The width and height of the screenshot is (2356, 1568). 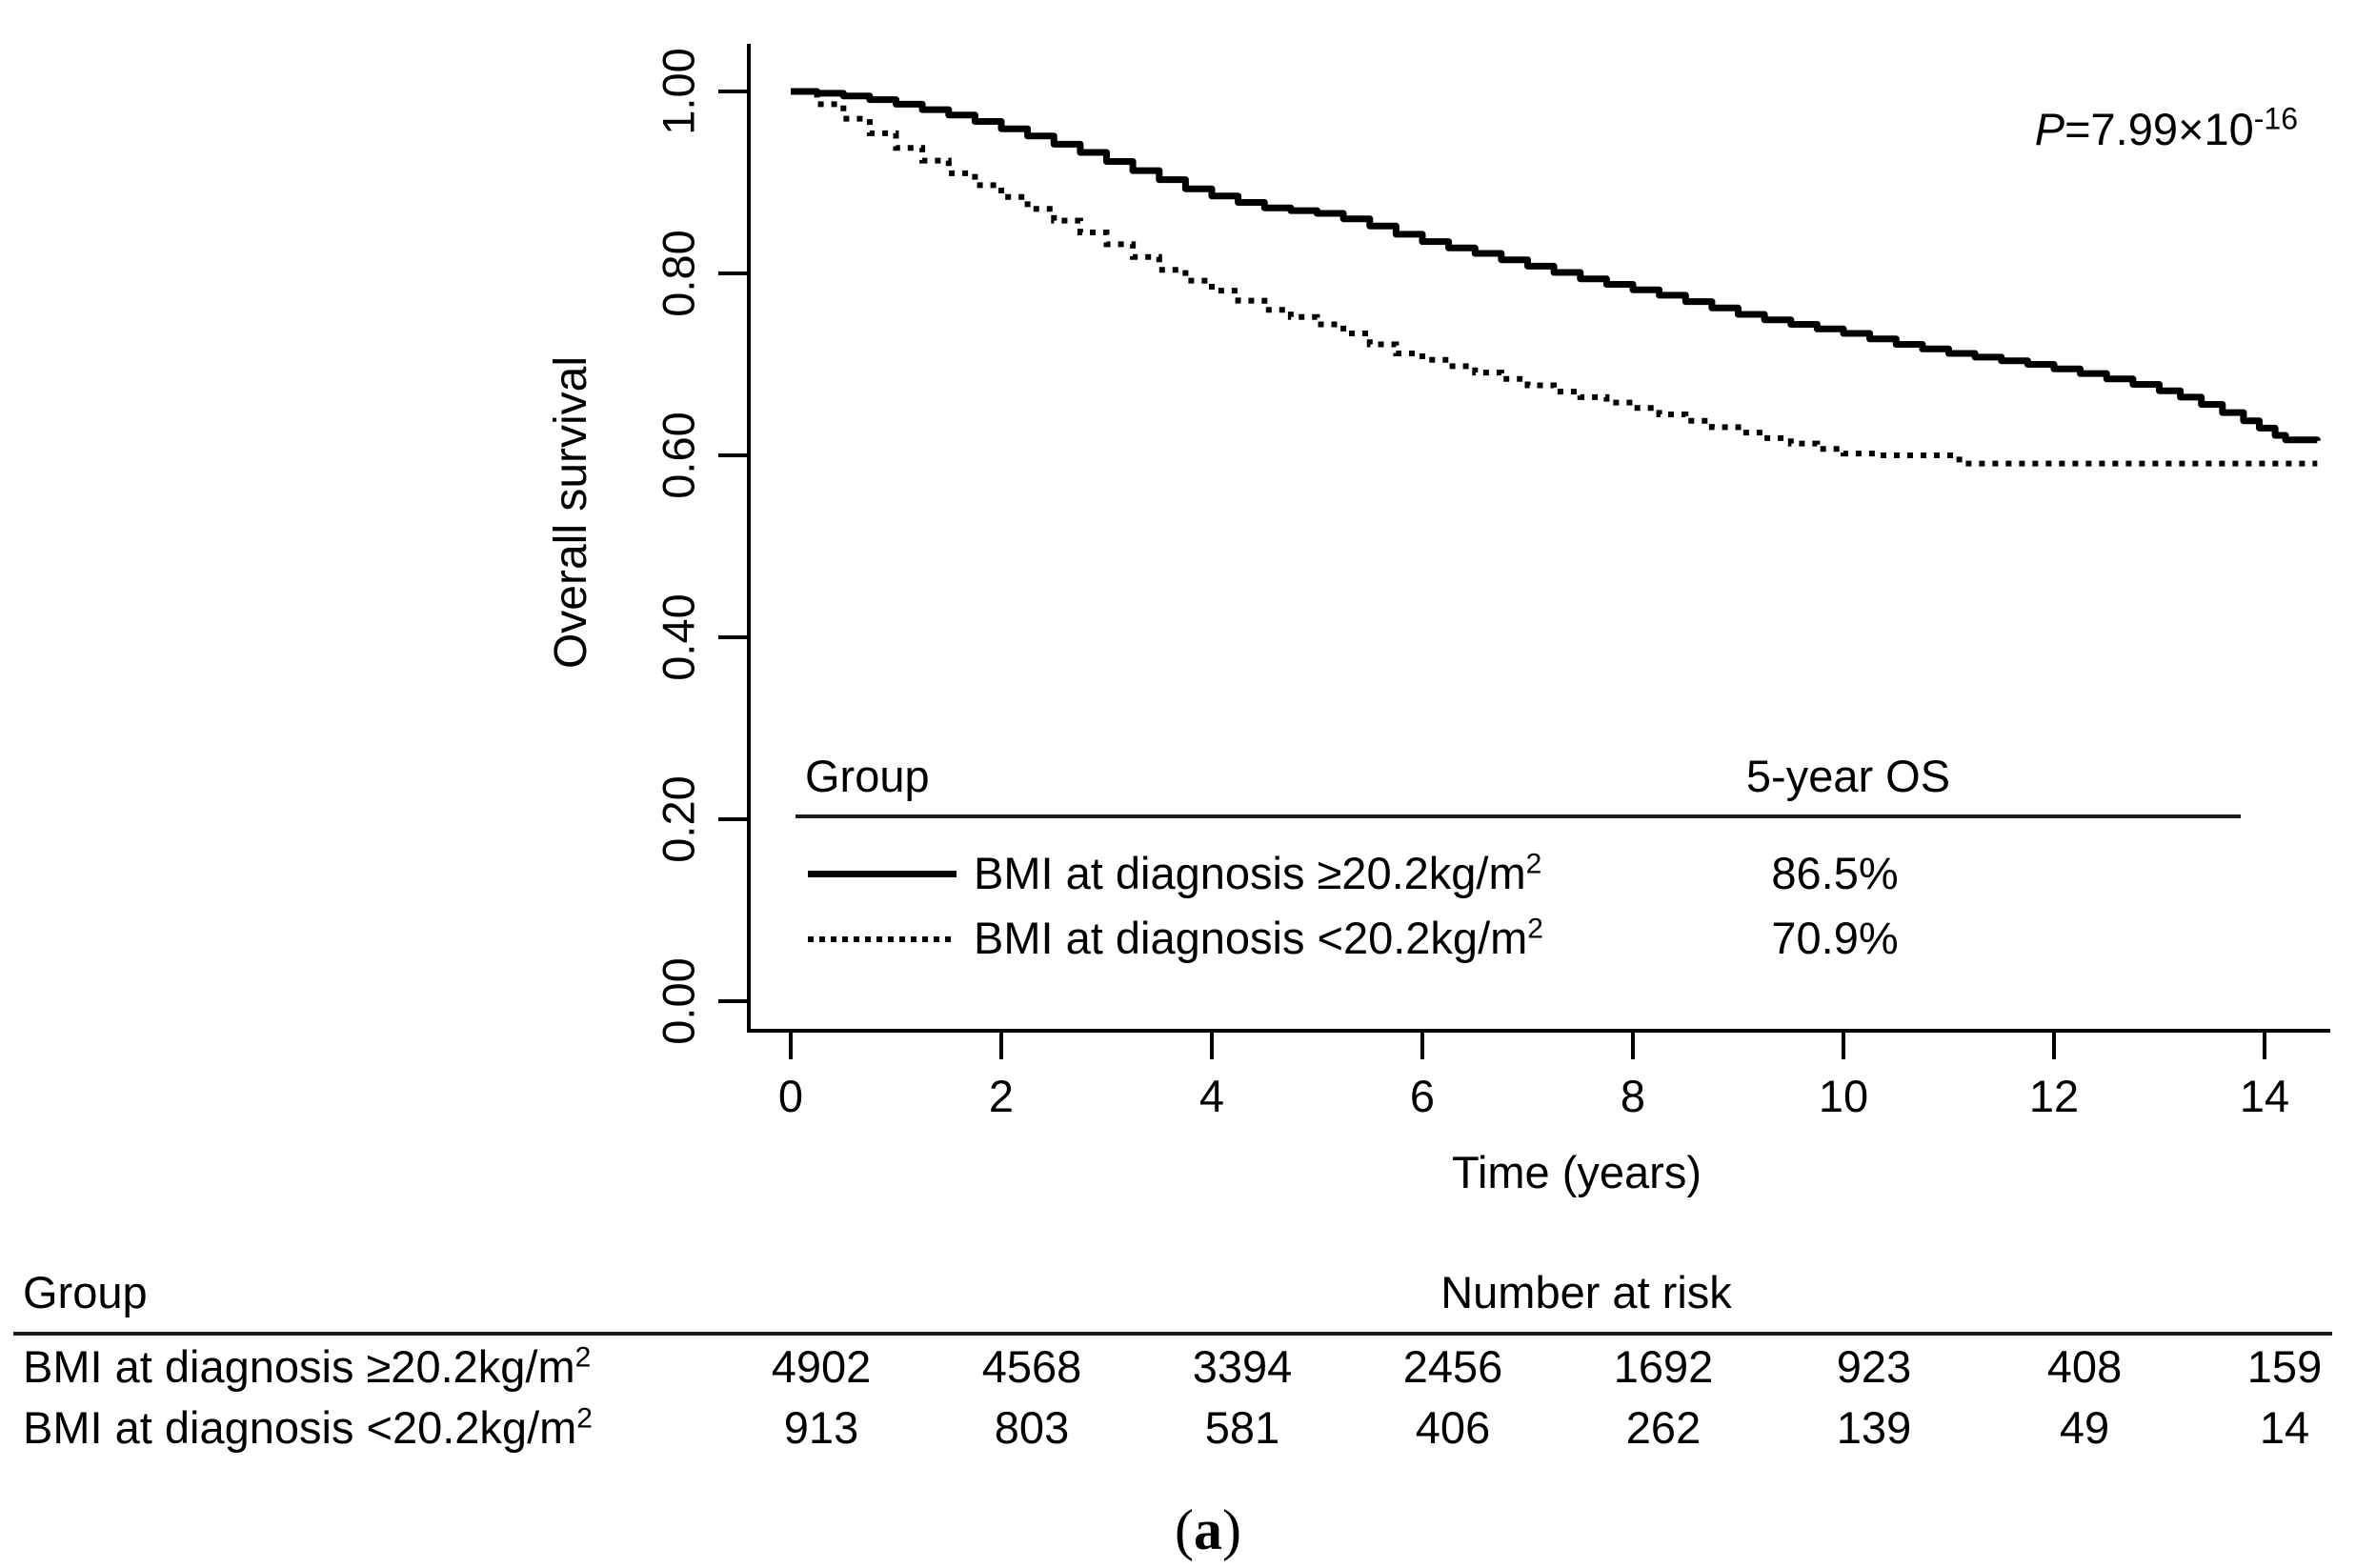 What do you see at coordinates (1422, 1096) in the screenshot?
I see `x-tick-label: 6` at bounding box center [1422, 1096].